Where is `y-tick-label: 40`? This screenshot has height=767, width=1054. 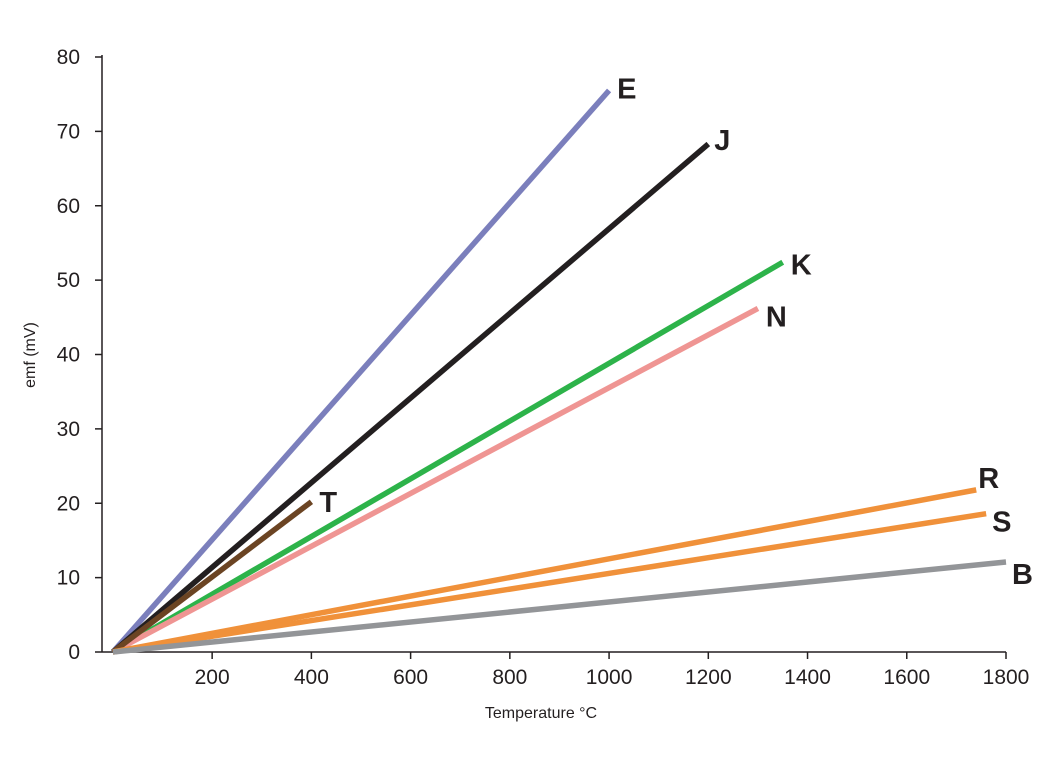
y-tick-label: 40 is located at coordinates (68, 355).